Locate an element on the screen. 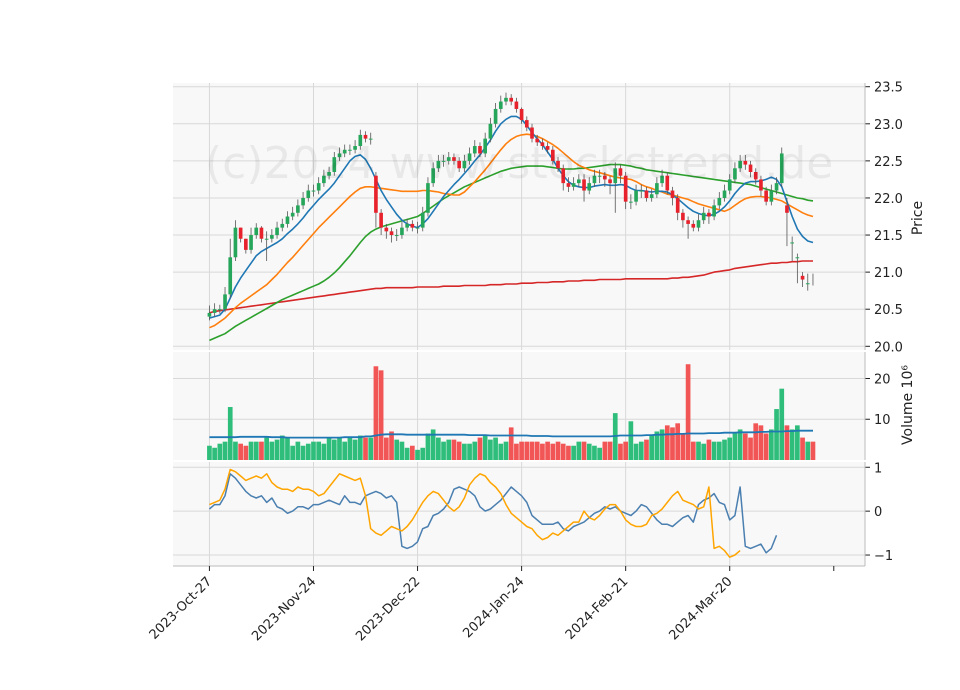 The image size is (960, 690). price-tick-label: 23.0 is located at coordinates (888, 125).